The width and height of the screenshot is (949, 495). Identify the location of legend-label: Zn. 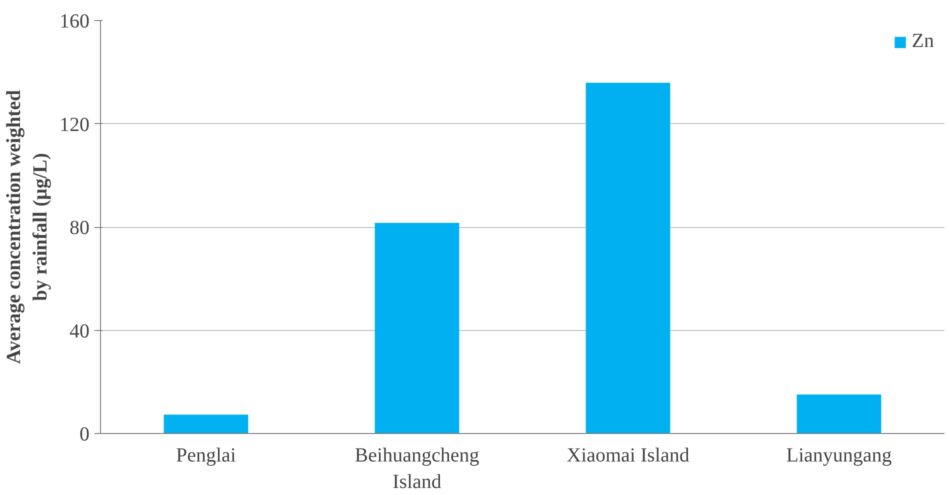
(923, 41).